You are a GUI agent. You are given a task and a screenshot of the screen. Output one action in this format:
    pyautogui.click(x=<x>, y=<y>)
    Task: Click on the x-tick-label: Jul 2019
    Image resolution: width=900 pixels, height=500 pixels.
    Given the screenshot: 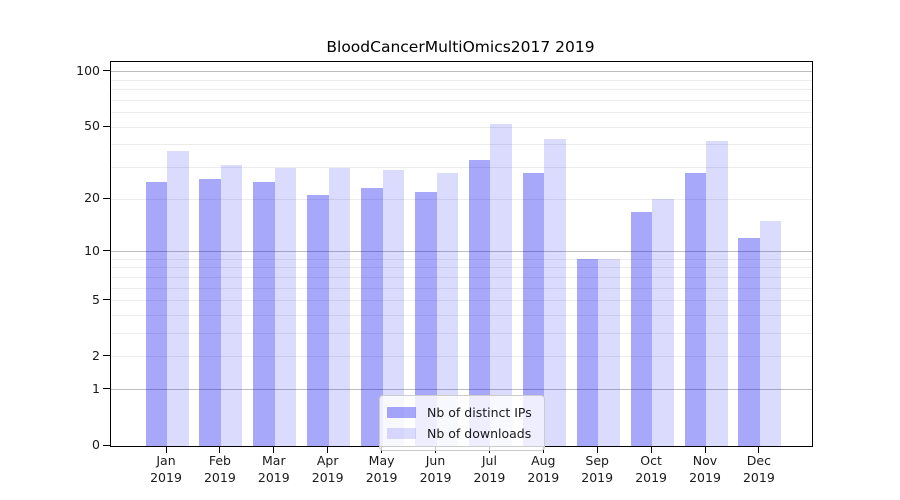 What is the action you would take?
    pyautogui.click(x=489, y=469)
    